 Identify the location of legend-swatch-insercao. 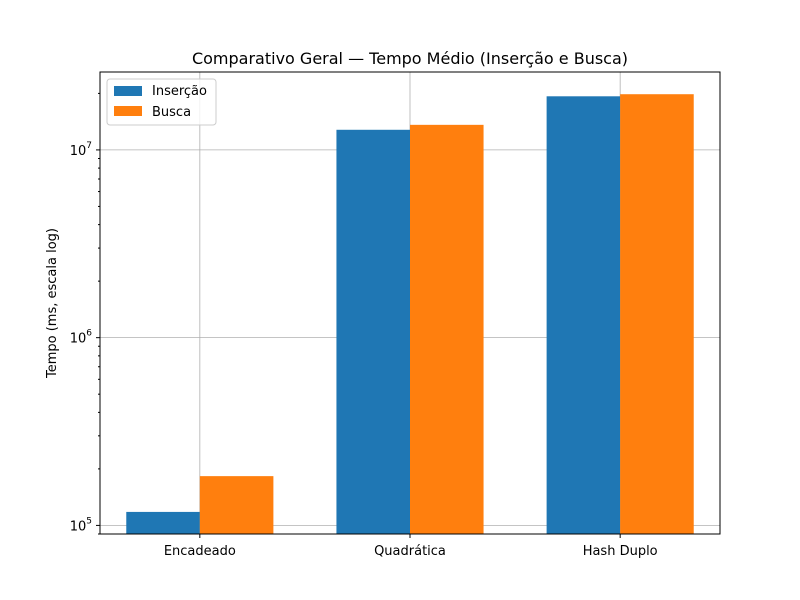
(128, 91).